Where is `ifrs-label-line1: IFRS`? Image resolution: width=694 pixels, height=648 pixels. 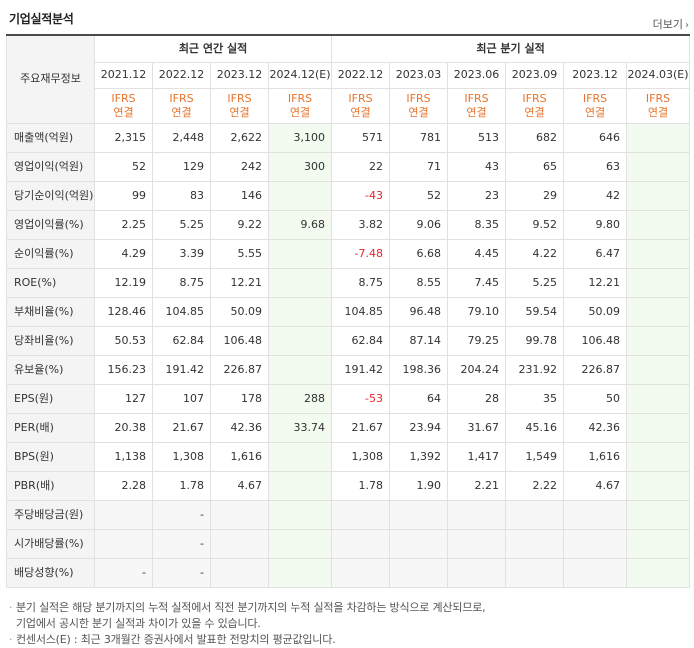 ifrs-label-line1: IFRS is located at coordinates (123, 98).